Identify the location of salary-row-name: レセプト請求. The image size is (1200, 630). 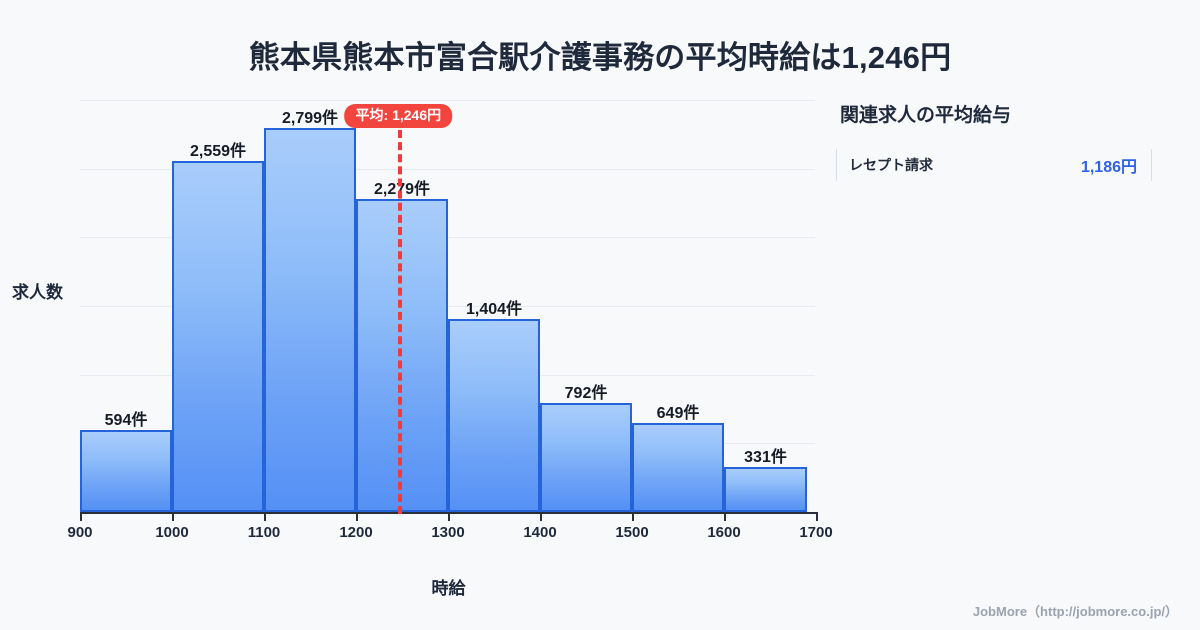
(891, 165).